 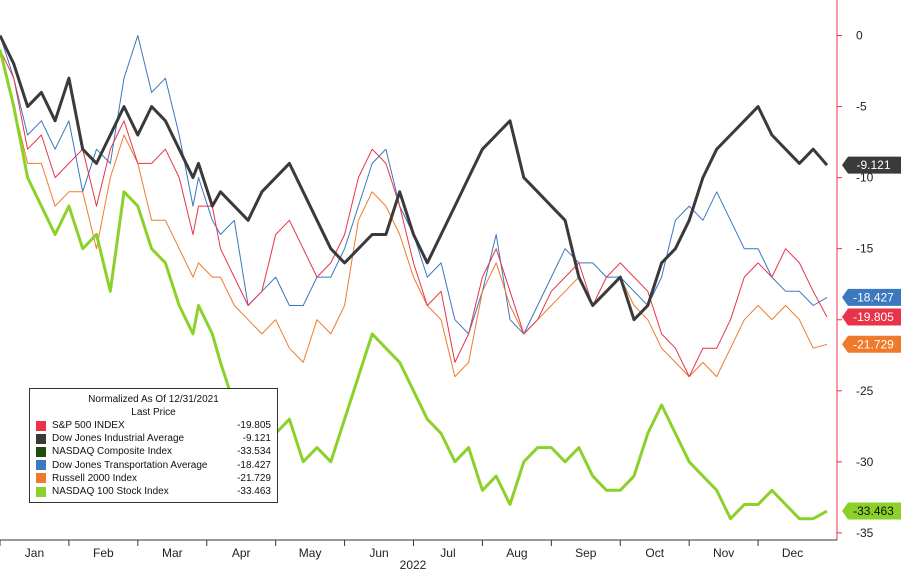 I want to click on legend-series-value: -21.729, so click(x=254, y=478).